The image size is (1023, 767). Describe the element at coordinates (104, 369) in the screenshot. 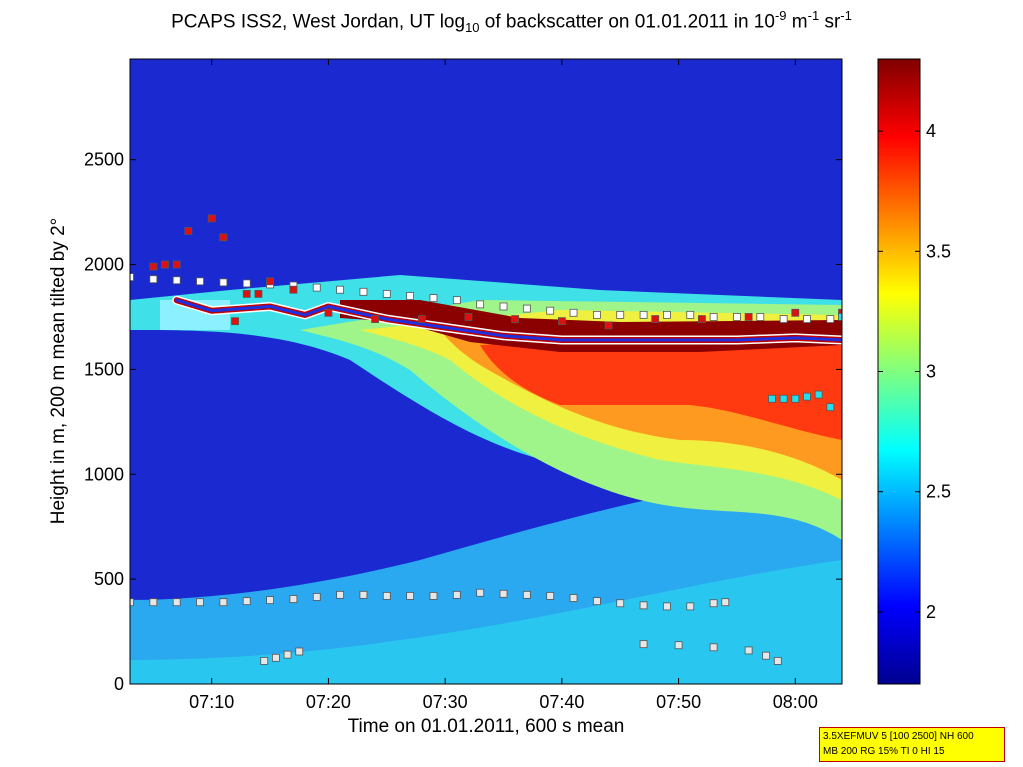

I see `y-tick-label: 1500` at that location.